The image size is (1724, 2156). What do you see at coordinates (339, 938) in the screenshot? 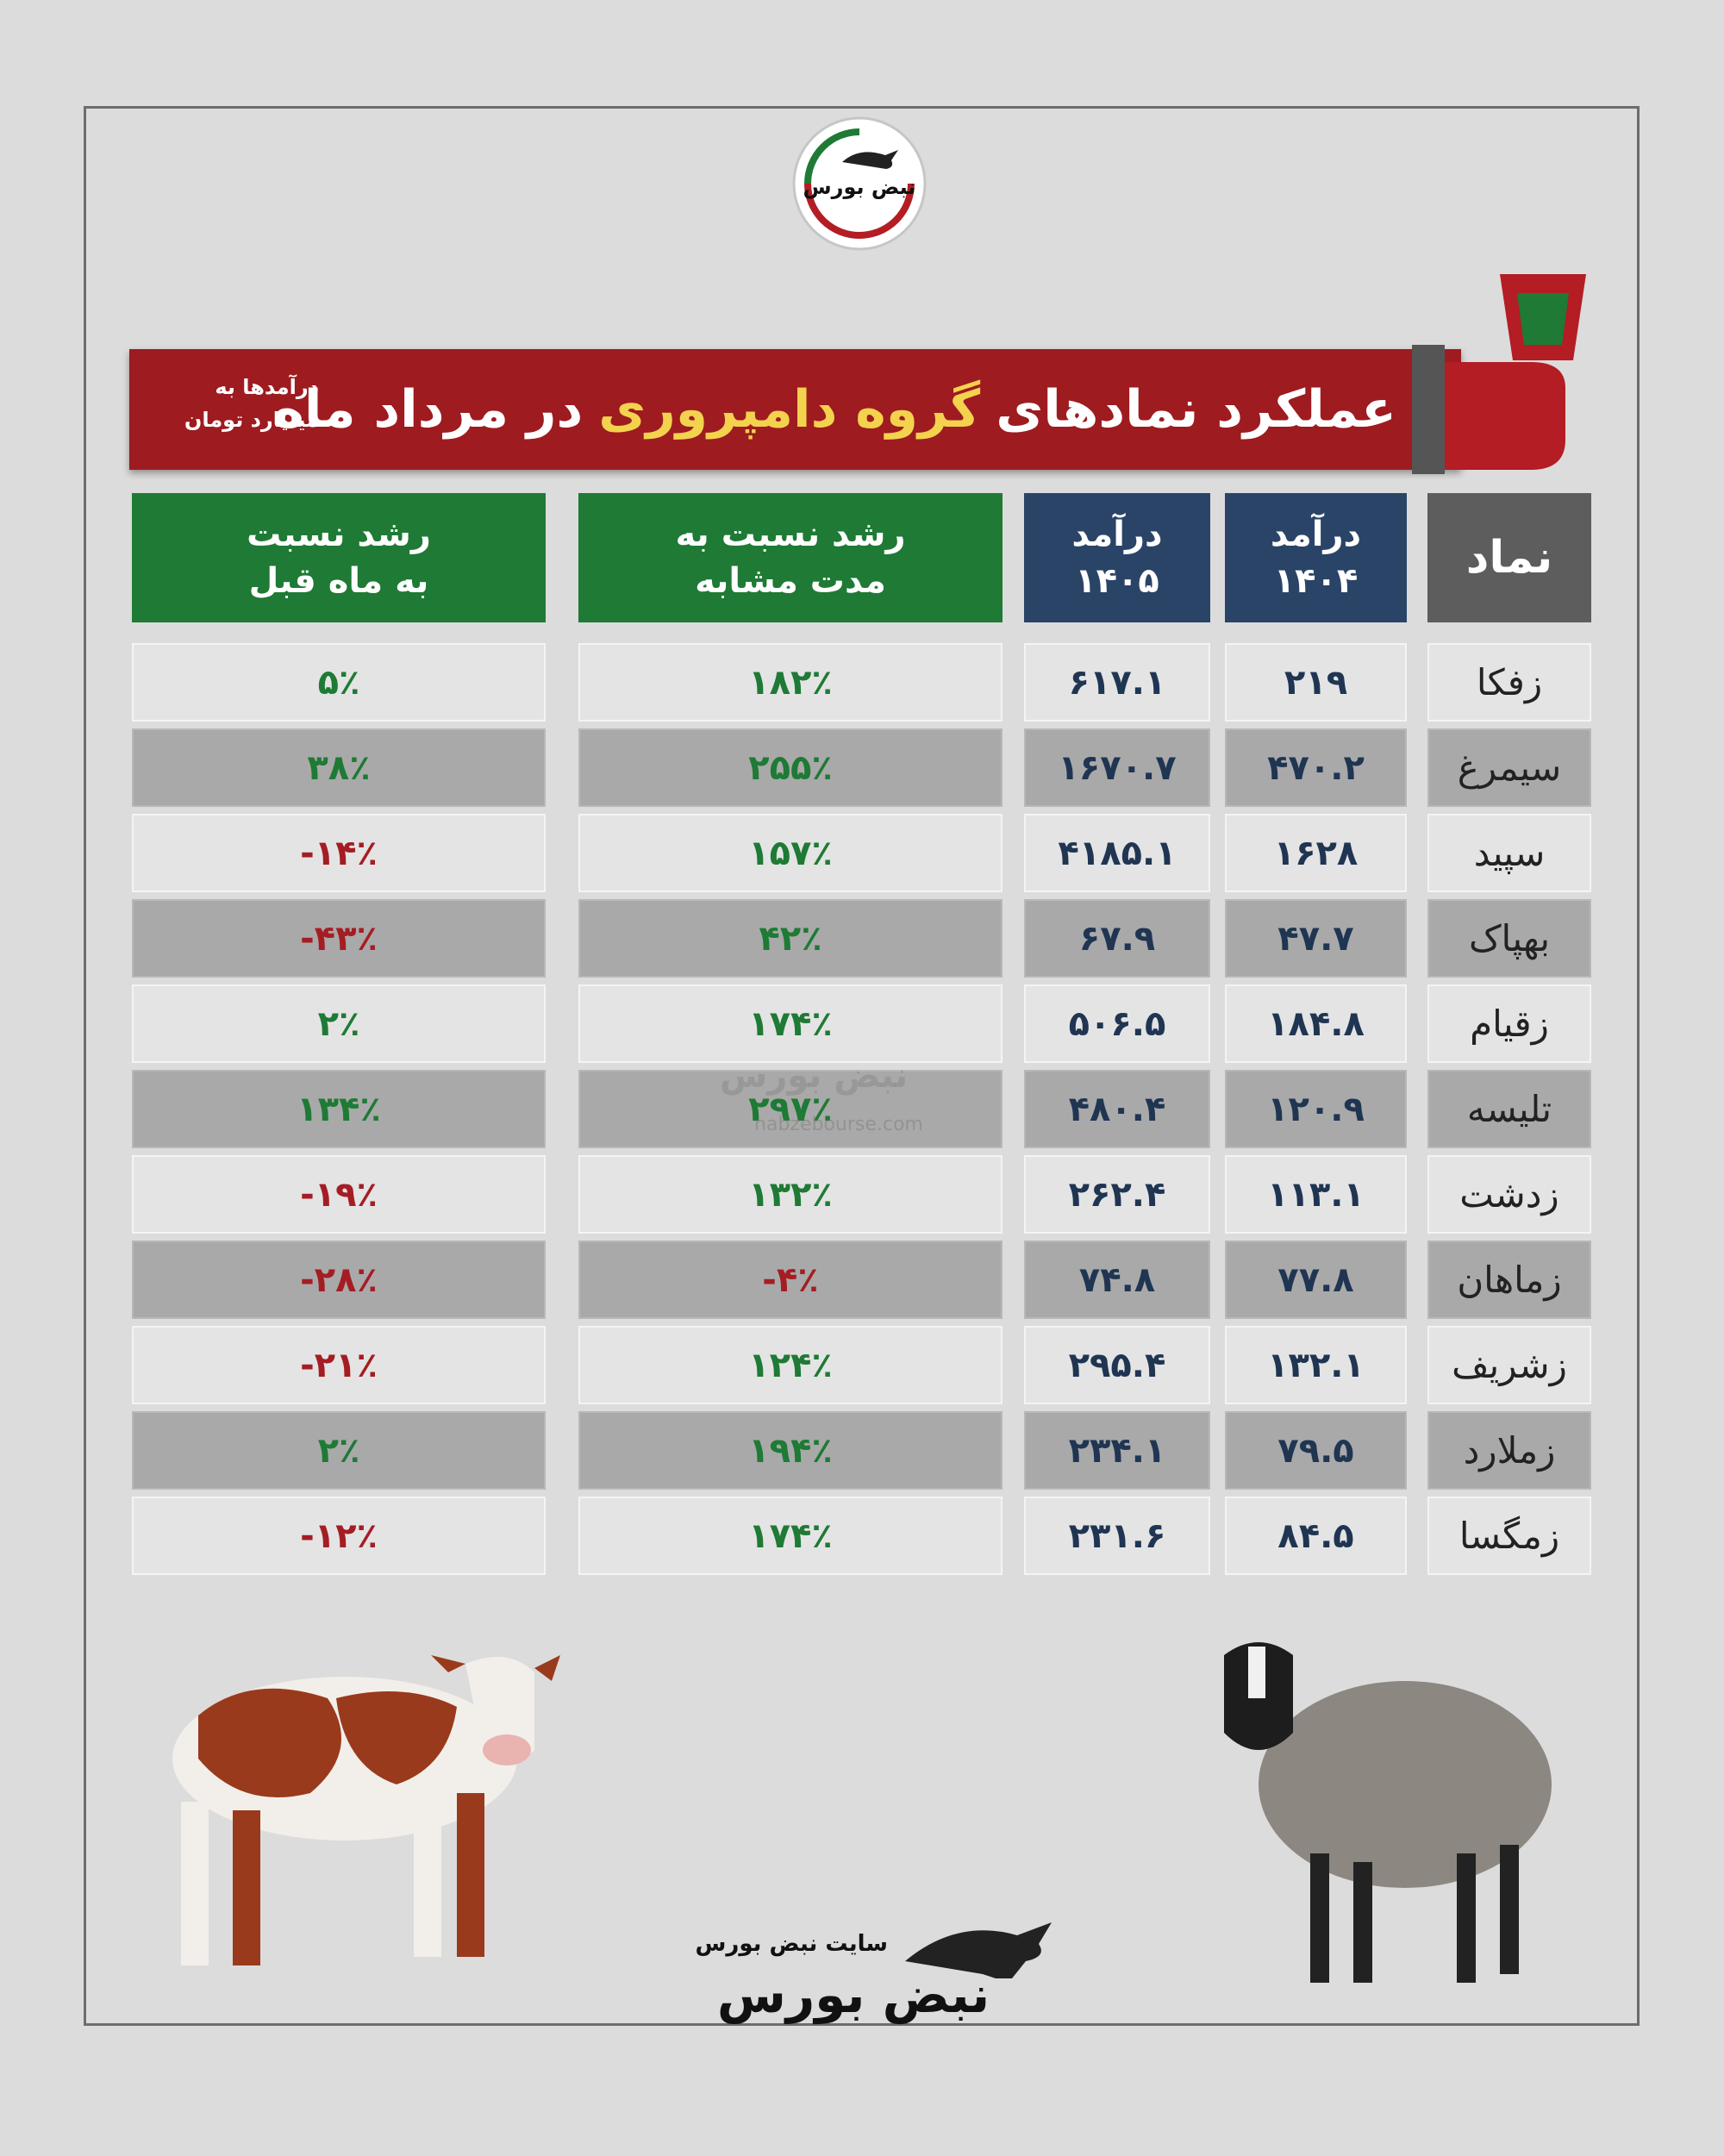
I see `value-cell: -۴۳٪` at bounding box center [339, 938].